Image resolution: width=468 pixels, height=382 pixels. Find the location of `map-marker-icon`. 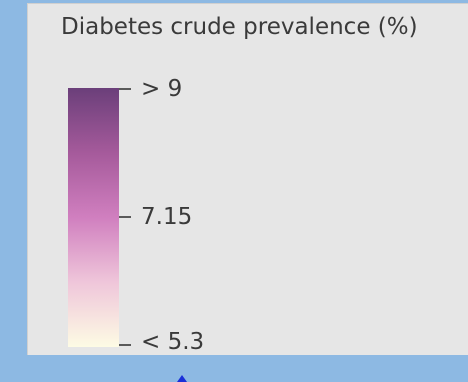

map-marker-icon is located at coordinates (182, 378).